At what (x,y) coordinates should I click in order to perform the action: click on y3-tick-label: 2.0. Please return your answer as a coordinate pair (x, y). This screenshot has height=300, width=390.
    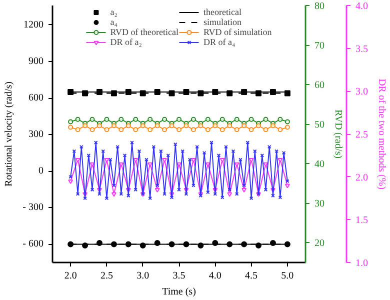
    Looking at the image, I should click on (362, 178).